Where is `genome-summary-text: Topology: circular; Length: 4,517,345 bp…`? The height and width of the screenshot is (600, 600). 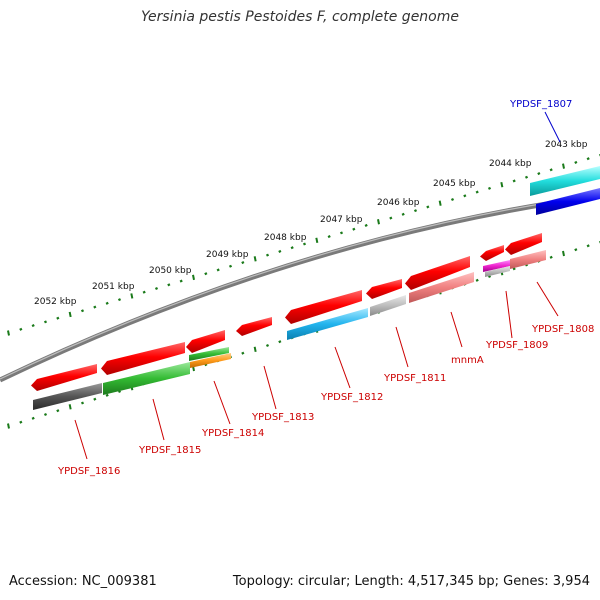 genome-summary-text: Topology: circular; Length: 4,517,345 bp… is located at coordinates (411, 581).